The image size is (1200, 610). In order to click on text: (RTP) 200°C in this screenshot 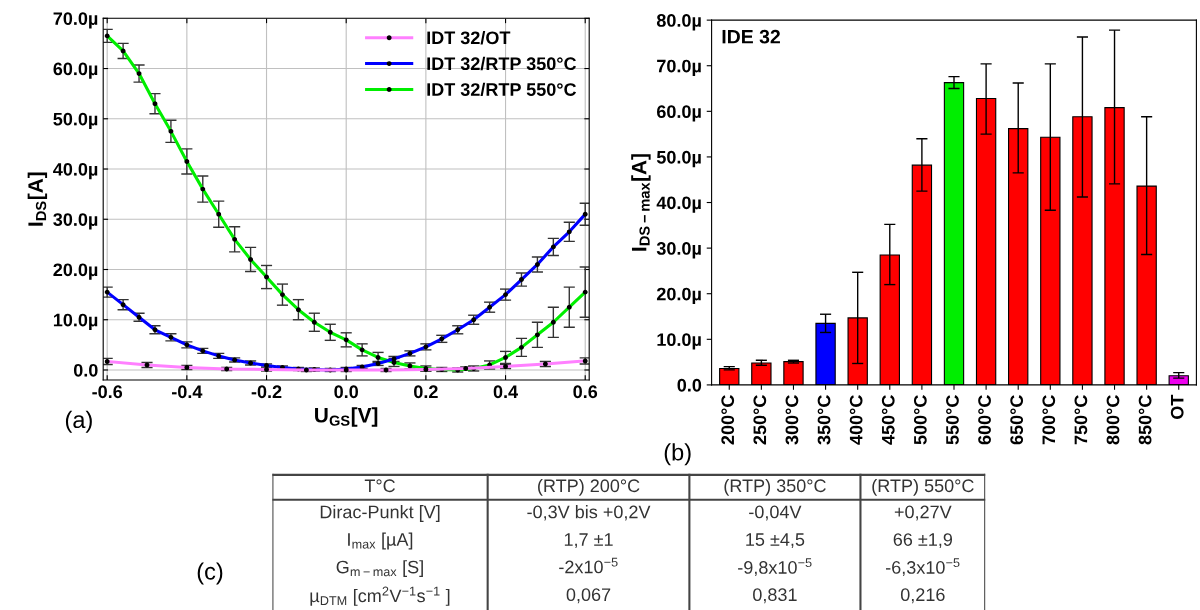, I will do `click(589, 487)`.